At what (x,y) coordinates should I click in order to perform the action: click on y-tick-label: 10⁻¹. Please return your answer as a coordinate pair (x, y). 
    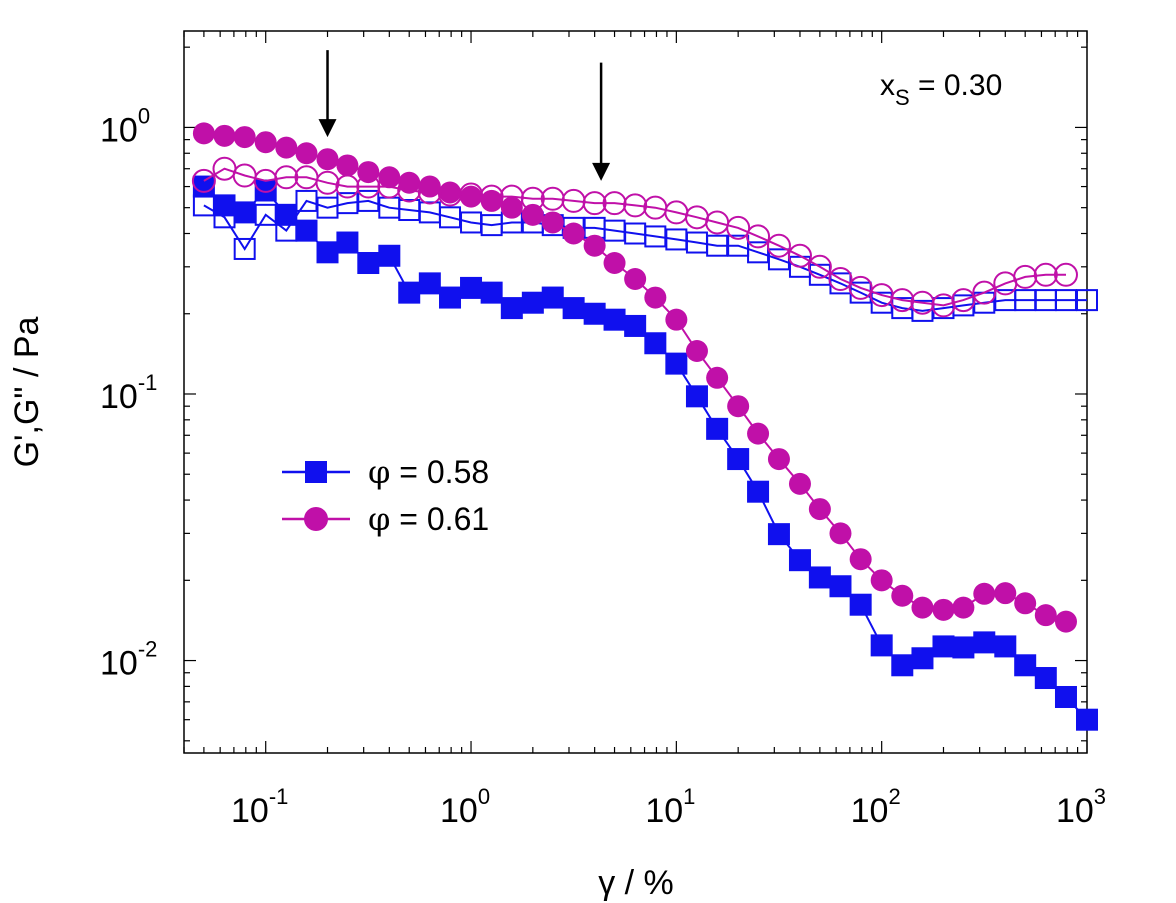
    Looking at the image, I should click on (128, 393).